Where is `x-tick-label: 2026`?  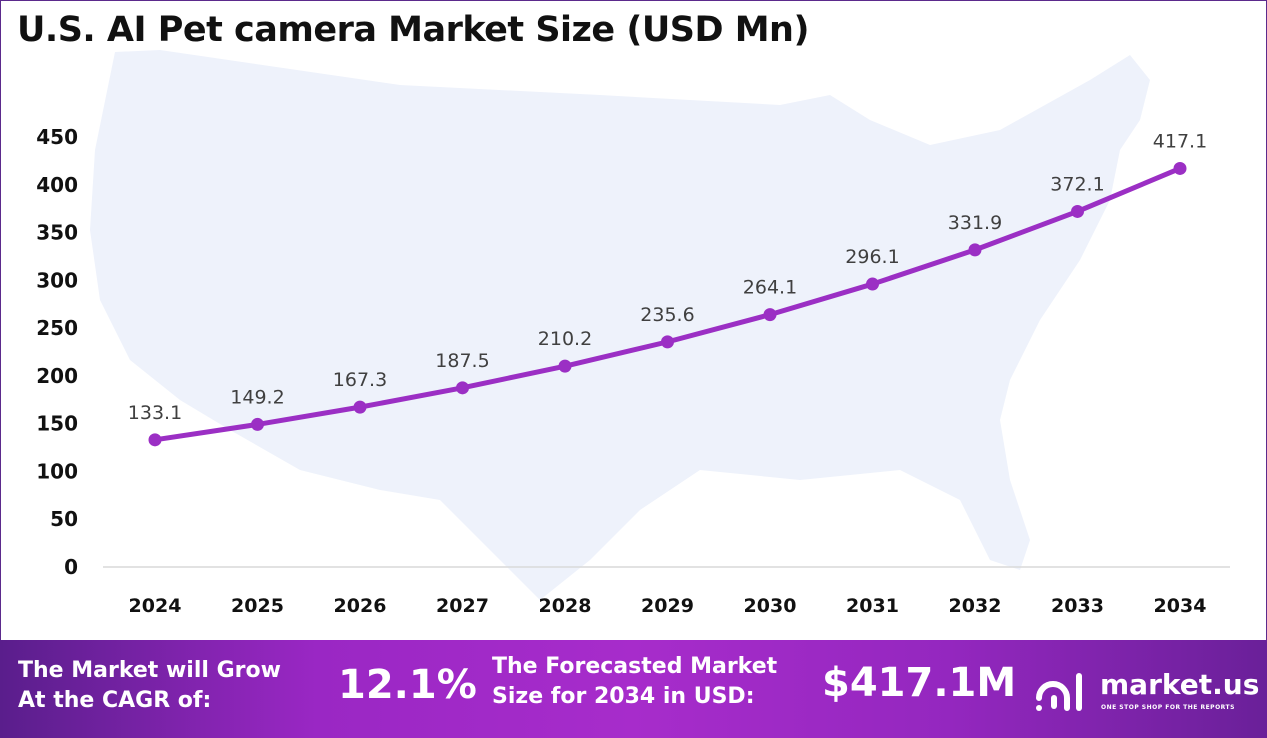 x-tick-label: 2026 is located at coordinates (360, 606).